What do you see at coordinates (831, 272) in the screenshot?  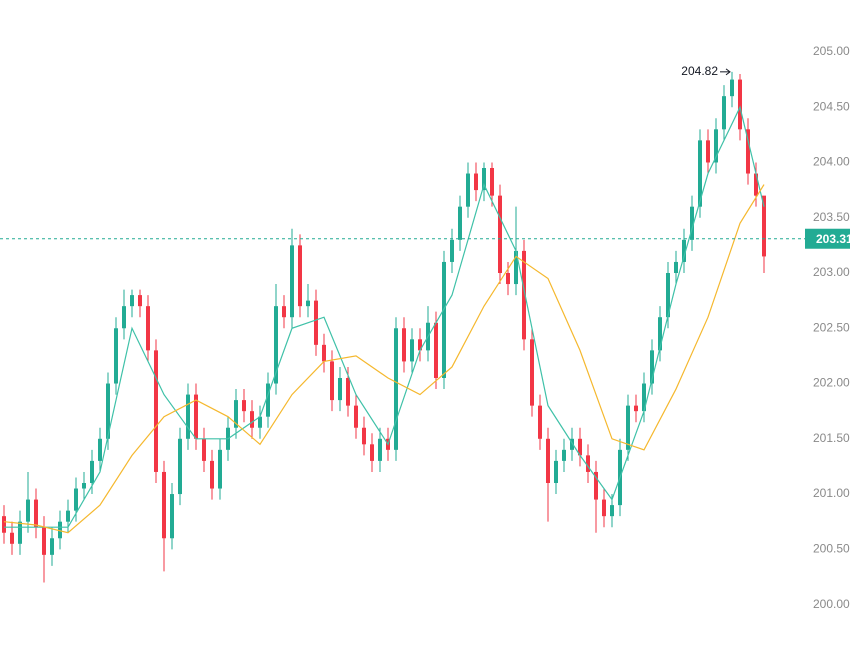 I see `y-tick-label: 203.00` at bounding box center [831, 272].